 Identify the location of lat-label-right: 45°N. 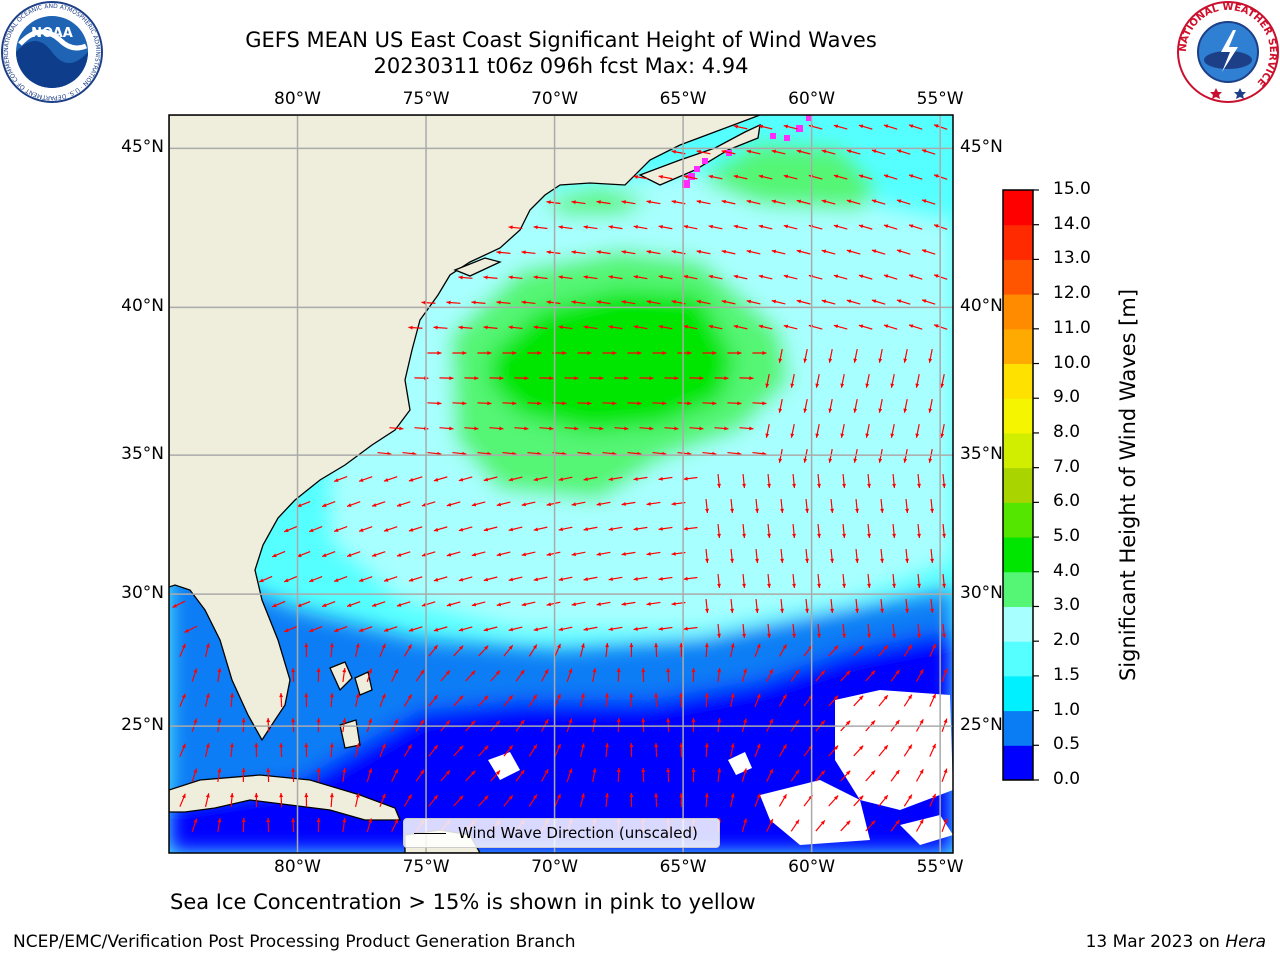
(981, 147).